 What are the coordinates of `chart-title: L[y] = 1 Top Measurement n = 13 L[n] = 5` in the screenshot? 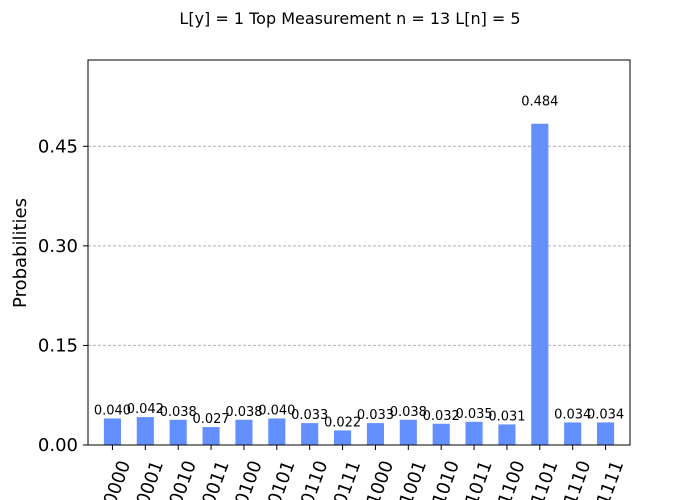 It's located at (349, 18).